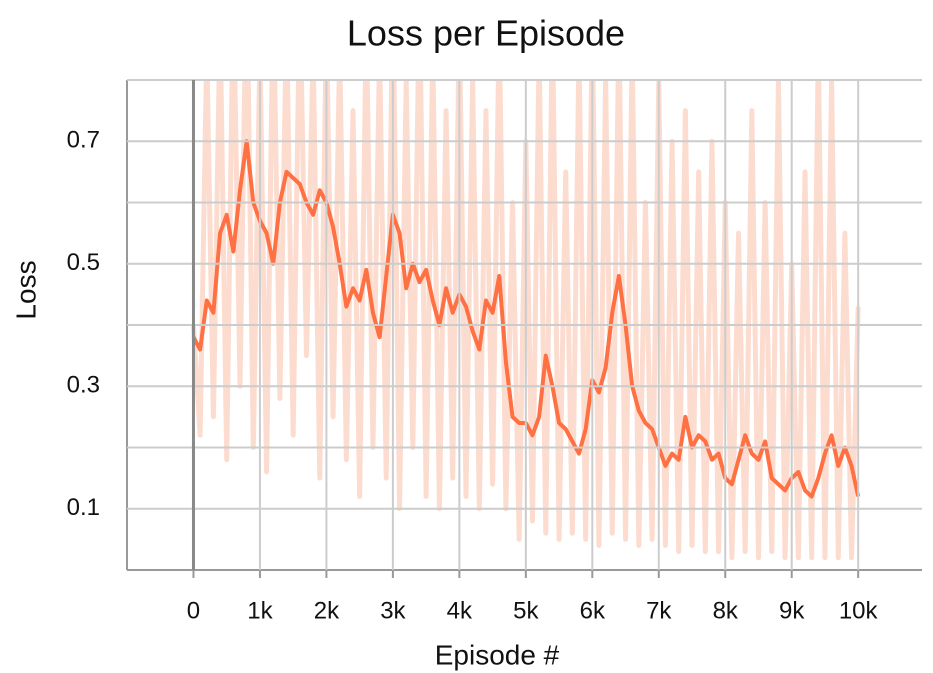 Image resolution: width=933 pixels, height=673 pixels. What do you see at coordinates (327, 610) in the screenshot?
I see `x-tick-label: 2k` at bounding box center [327, 610].